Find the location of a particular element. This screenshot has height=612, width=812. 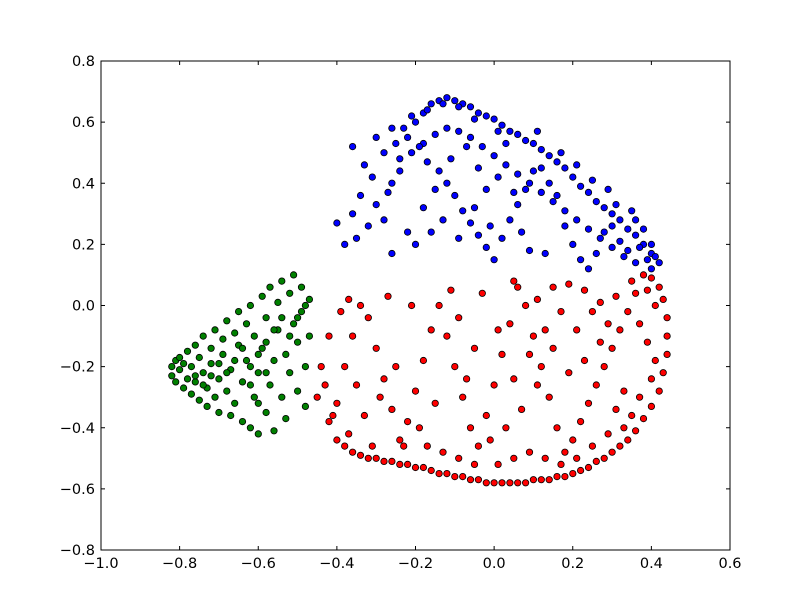

y-tick-label: −0.6 is located at coordinates (77, 490).